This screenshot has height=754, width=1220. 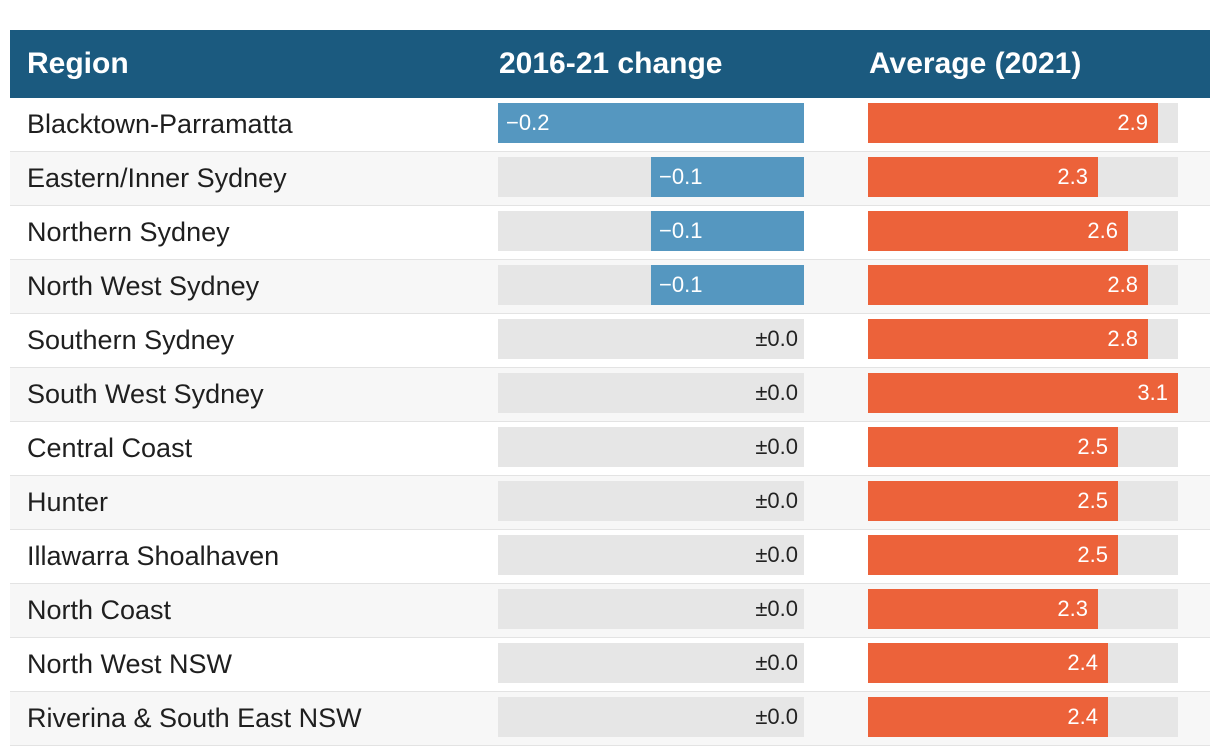 What do you see at coordinates (131, 340) in the screenshot?
I see `region-label: Southern Sydney` at bounding box center [131, 340].